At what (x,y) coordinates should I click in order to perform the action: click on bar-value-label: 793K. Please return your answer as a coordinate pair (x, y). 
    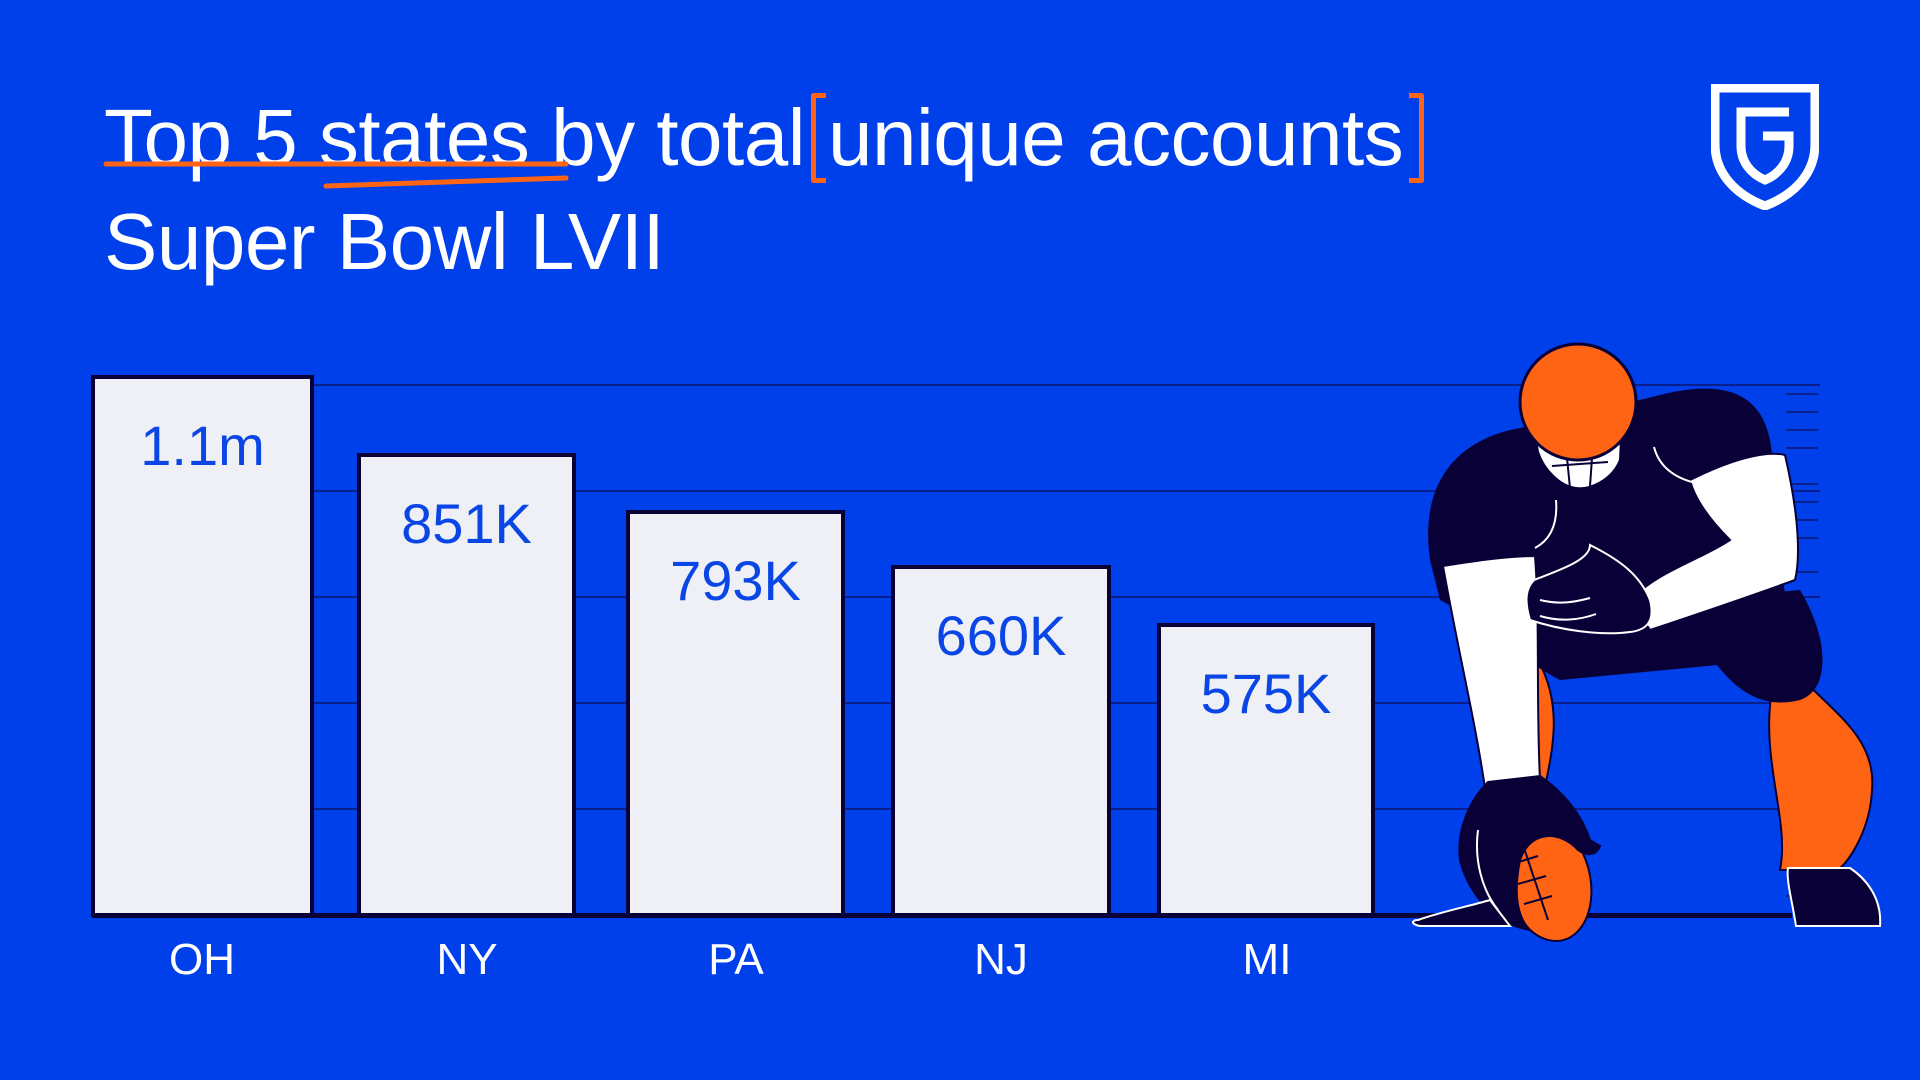
    Looking at the image, I should click on (735, 580).